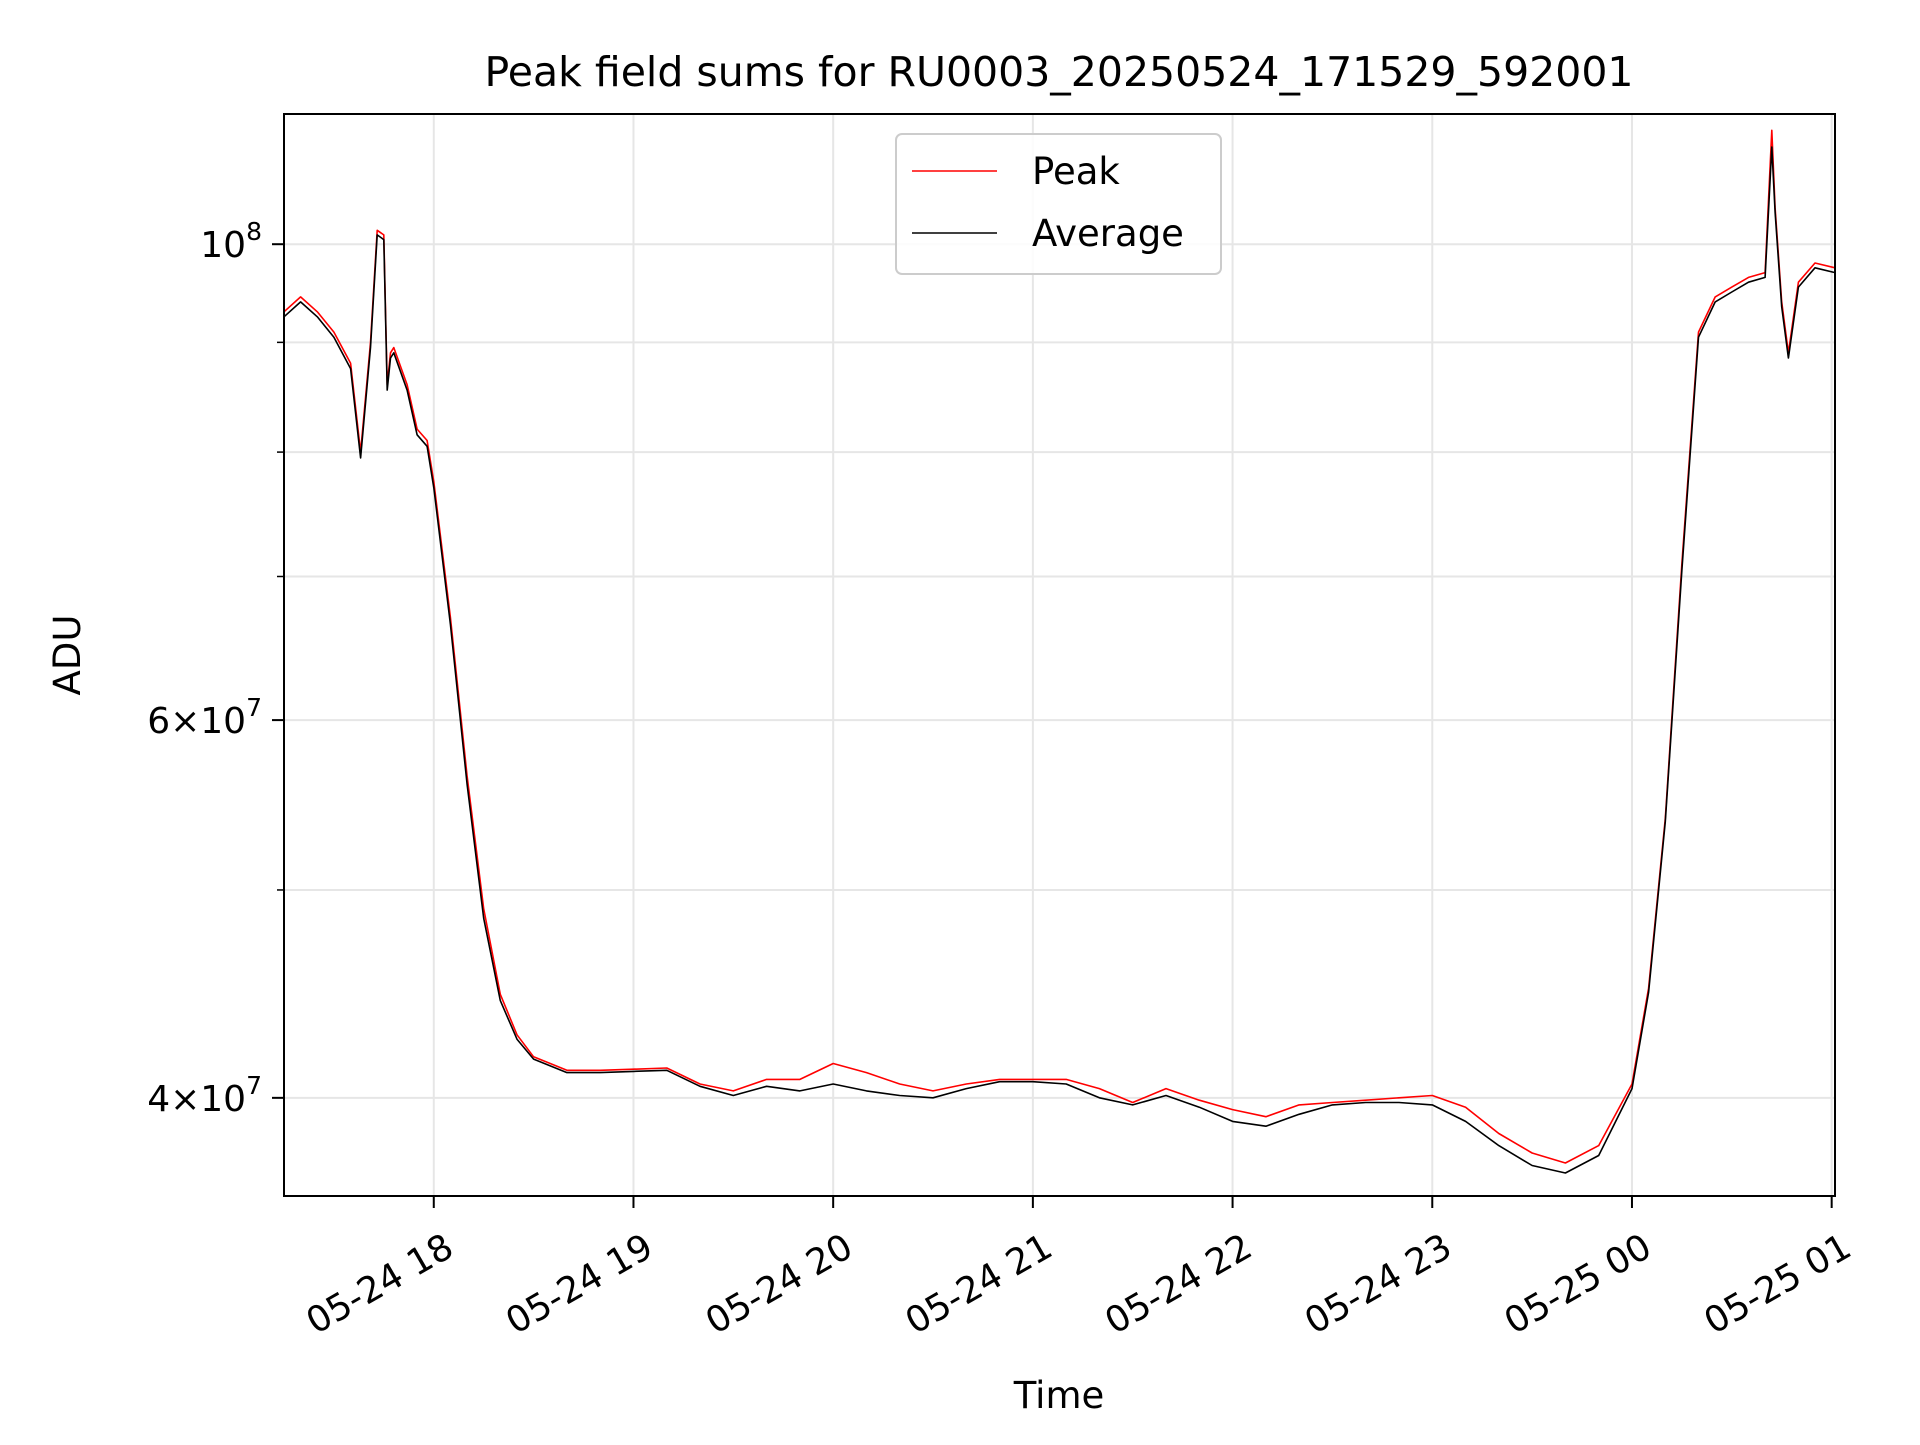  Describe the element at coordinates (1578, 1284) in the screenshot. I see `x-tick-label: 05-25 00` at that location.